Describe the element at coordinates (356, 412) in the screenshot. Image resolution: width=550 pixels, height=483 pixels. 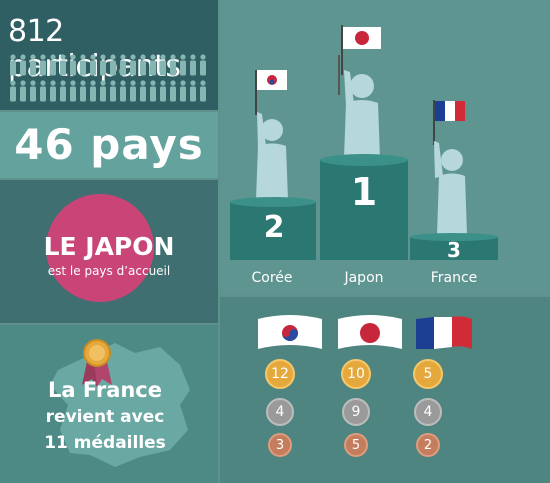
I see `japan-silver-medal: 9` at that location.